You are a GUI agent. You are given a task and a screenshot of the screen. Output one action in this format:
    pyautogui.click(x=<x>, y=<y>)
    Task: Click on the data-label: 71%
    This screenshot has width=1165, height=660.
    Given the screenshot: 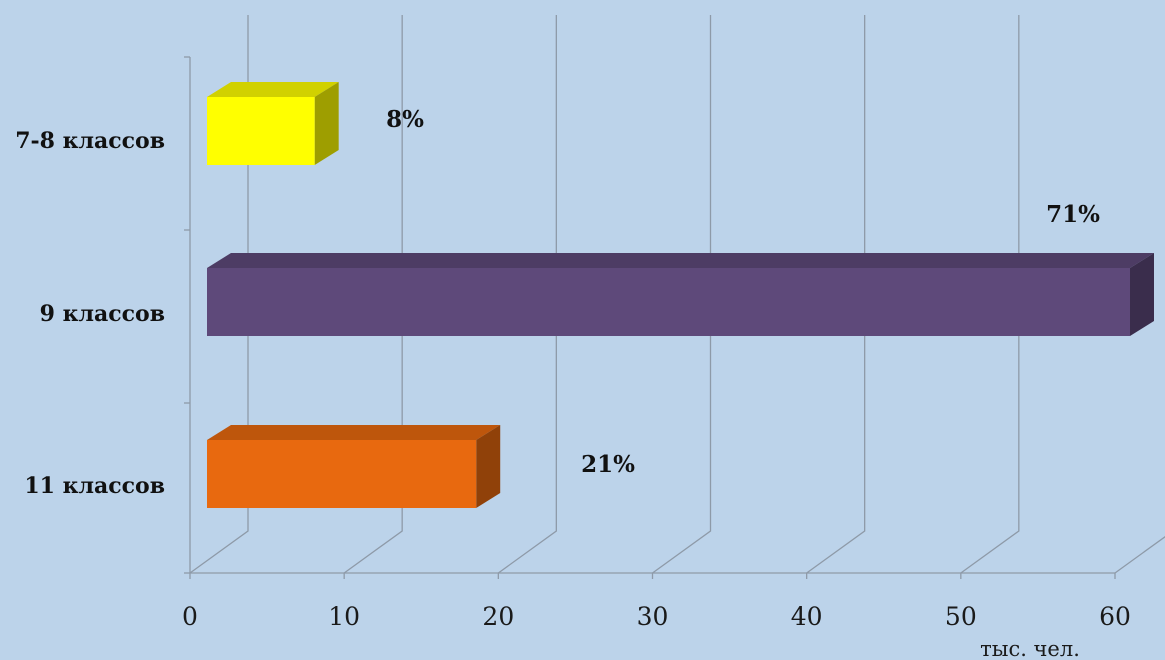 What is the action you would take?
    pyautogui.click(x=1073, y=214)
    